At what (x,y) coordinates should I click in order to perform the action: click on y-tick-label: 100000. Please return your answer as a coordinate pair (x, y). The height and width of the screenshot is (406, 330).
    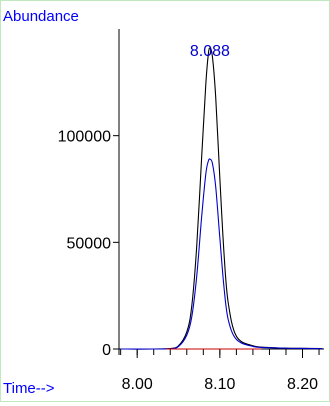
    Looking at the image, I should click on (84, 137).